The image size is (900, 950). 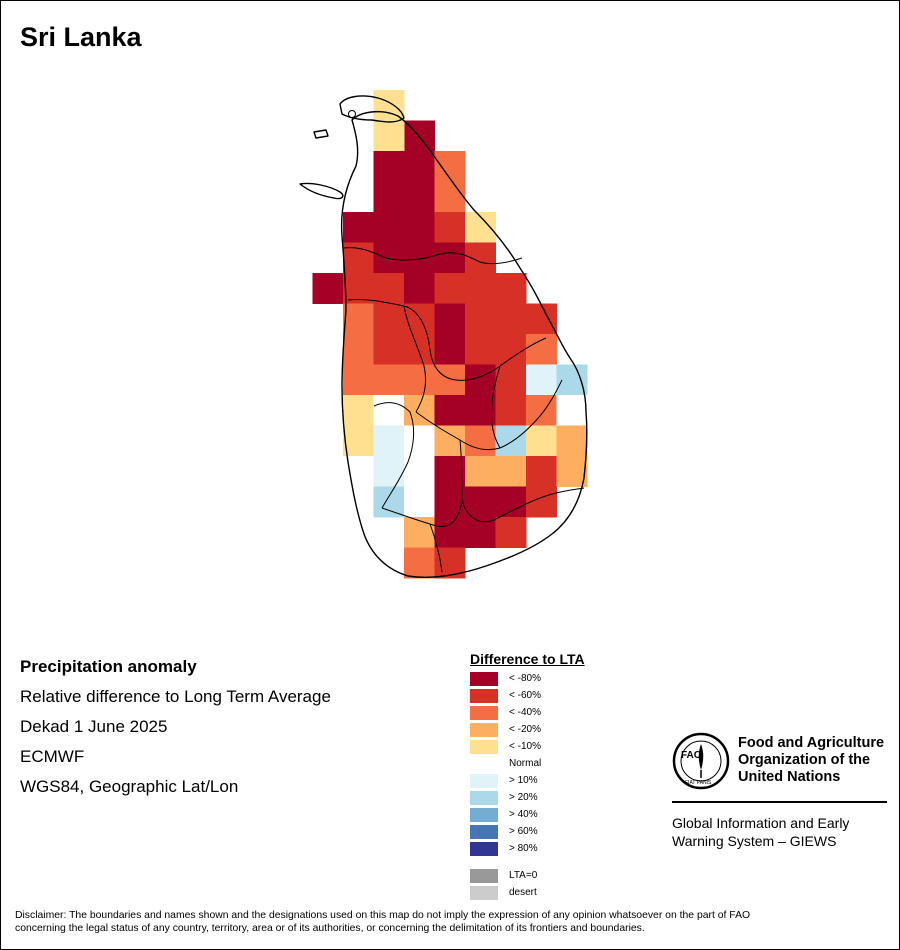 What do you see at coordinates (321, 134) in the screenshot?
I see `delft-island` at bounding box center [321, 134].